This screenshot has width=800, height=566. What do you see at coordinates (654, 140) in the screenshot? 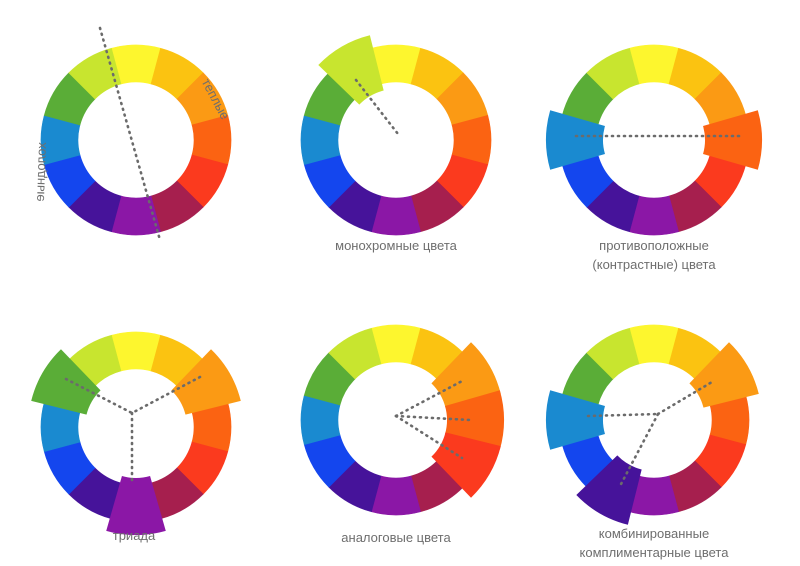
I see `complementary-wheel` at bounding box center [654, 140].